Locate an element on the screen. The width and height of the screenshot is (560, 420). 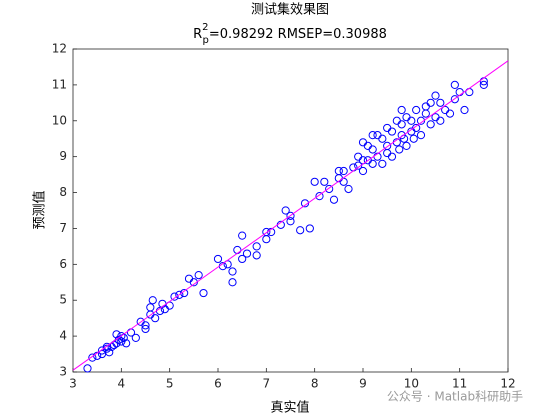
x-tick-label: 10 is located at coordinates (411, 384).